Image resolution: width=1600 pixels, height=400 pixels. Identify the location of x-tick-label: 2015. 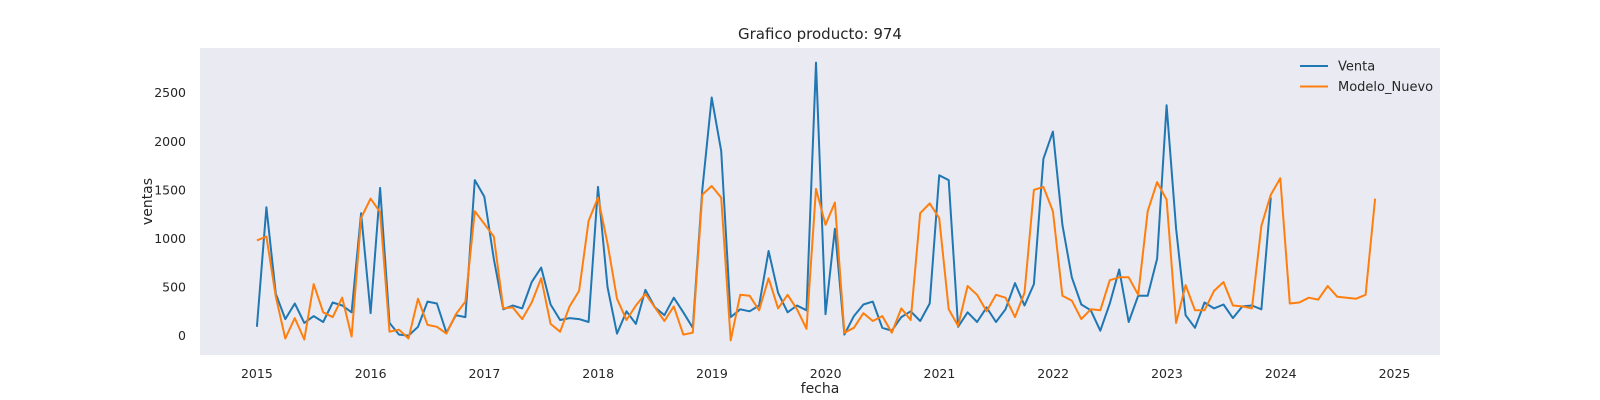
(257, 373).